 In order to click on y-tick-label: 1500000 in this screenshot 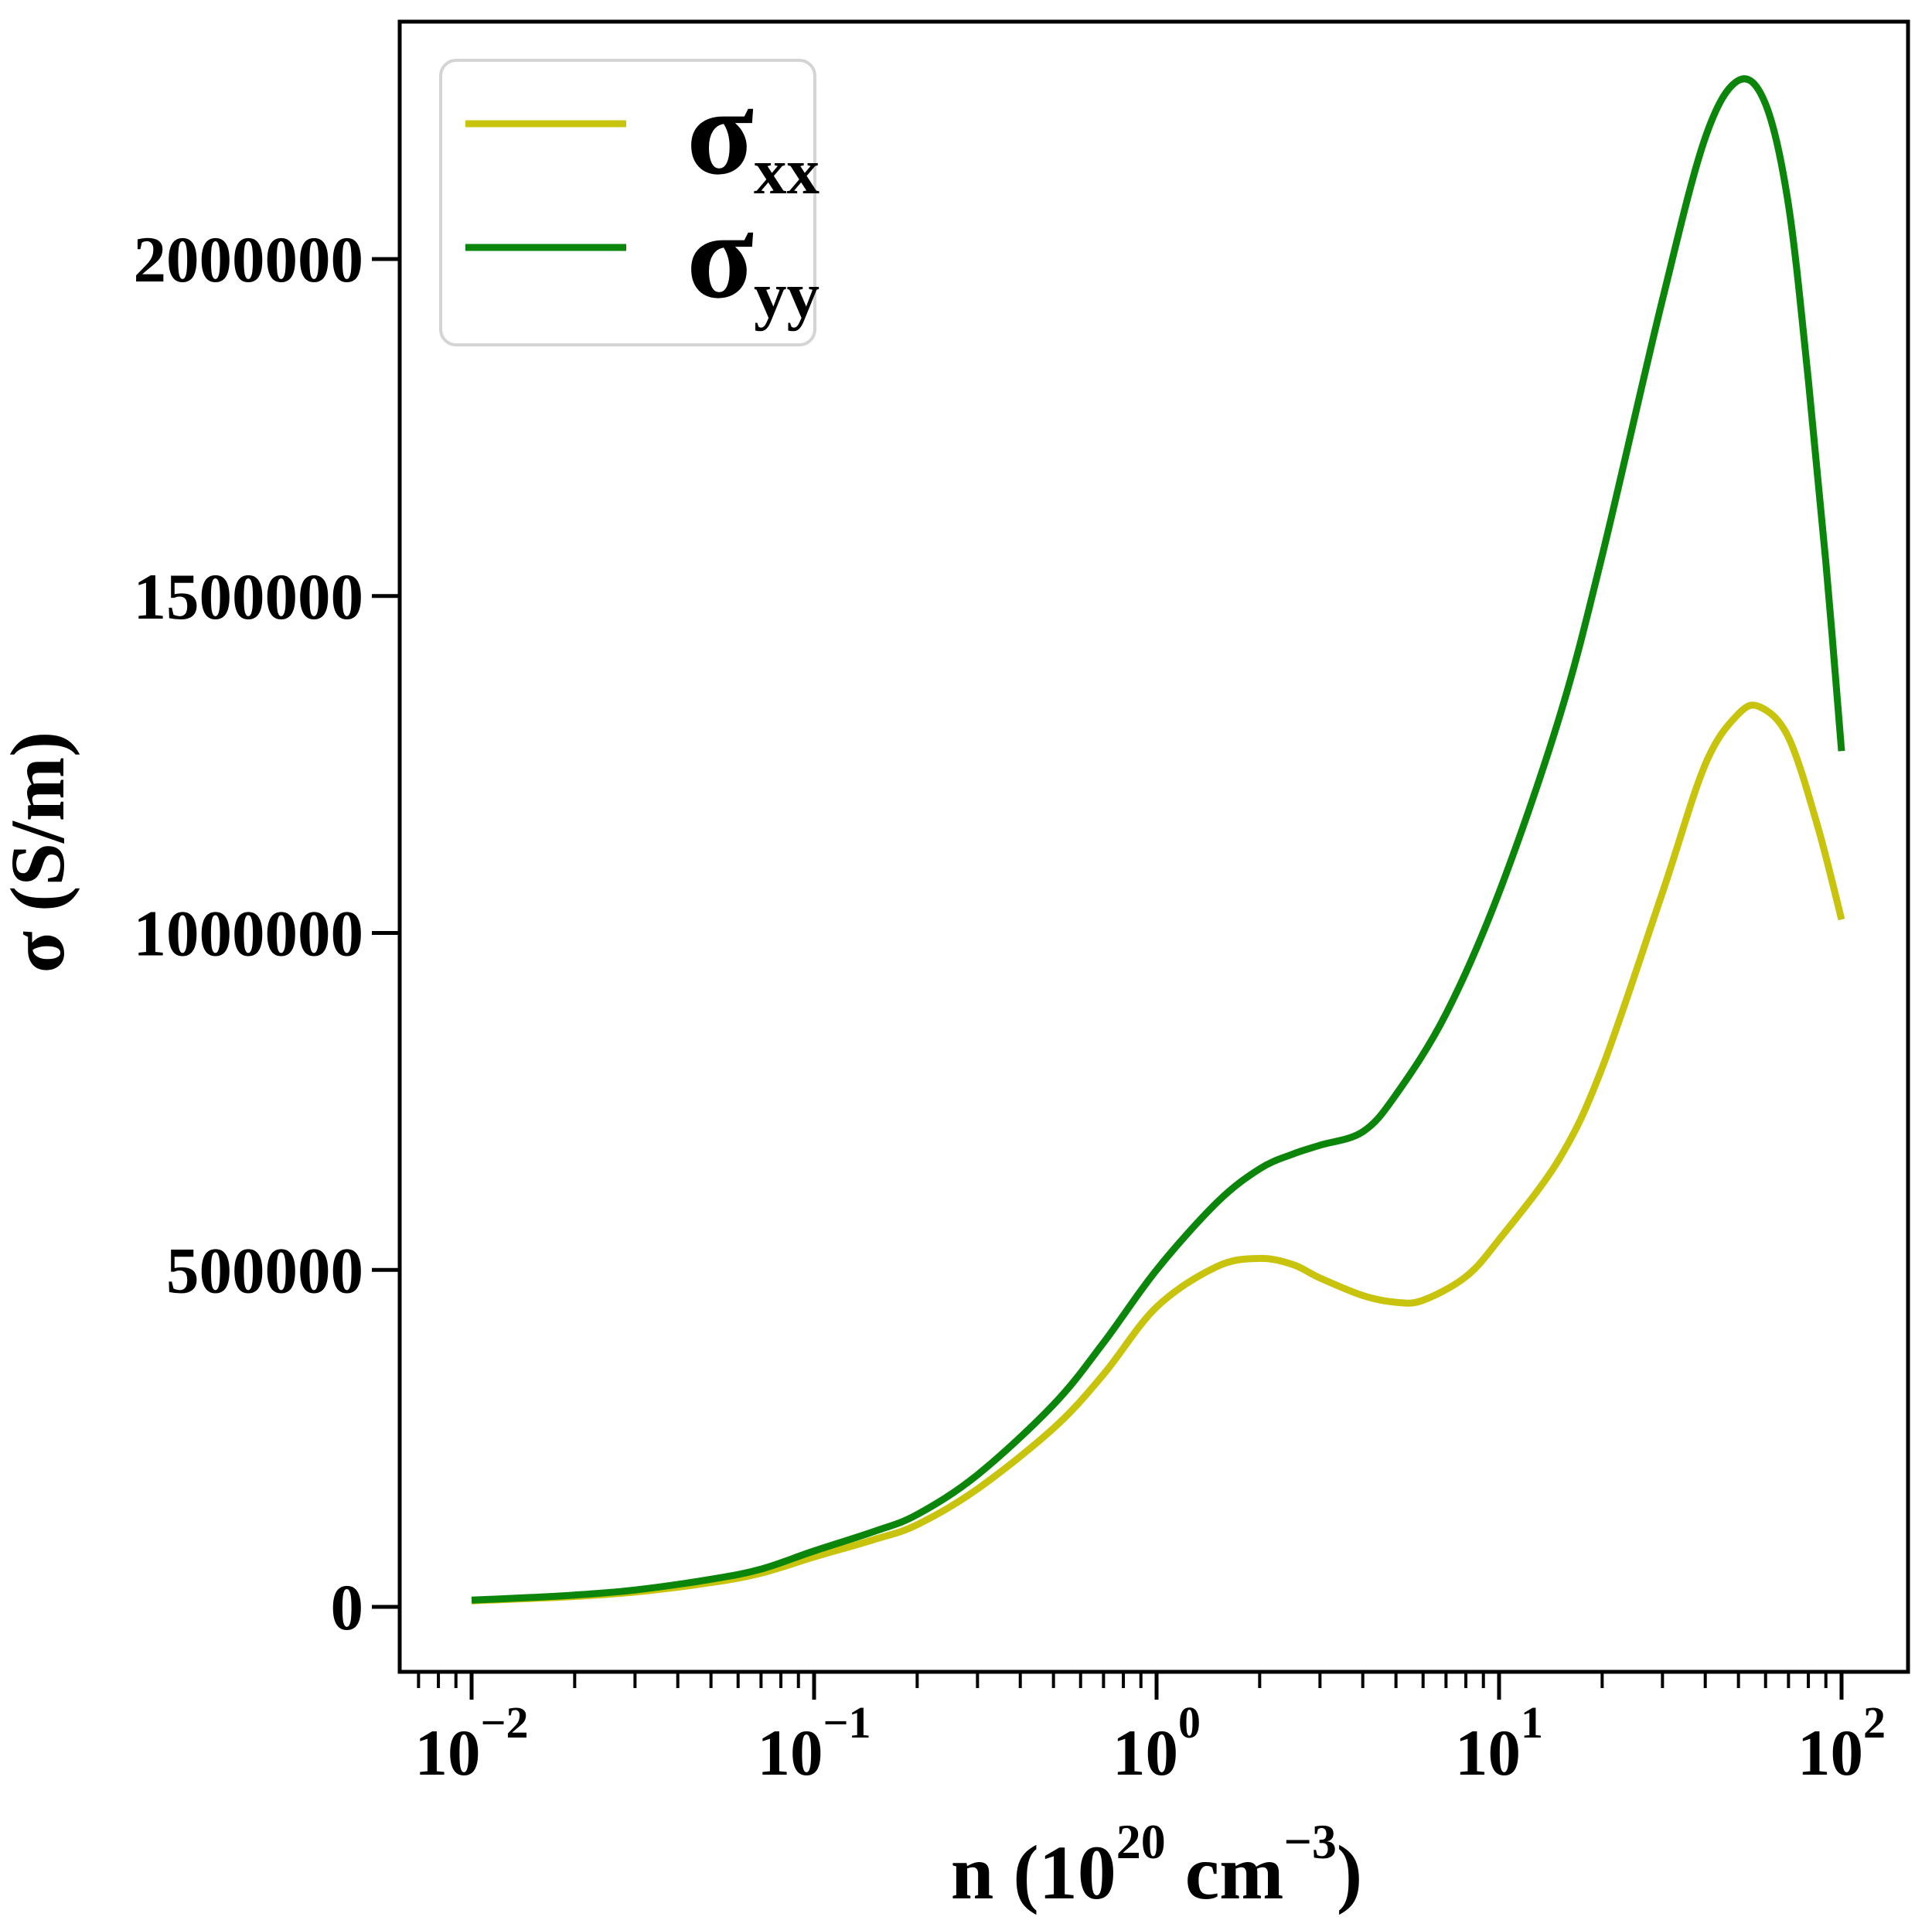, I will do `click(249, 597)`.